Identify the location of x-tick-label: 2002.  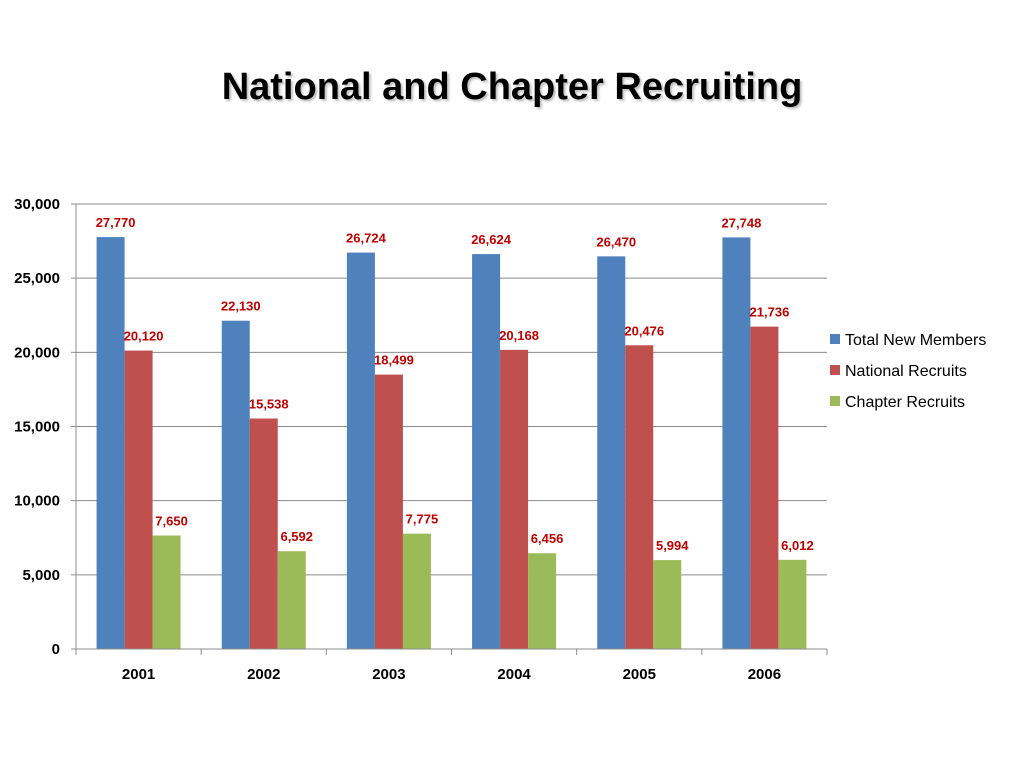
(263, 674).